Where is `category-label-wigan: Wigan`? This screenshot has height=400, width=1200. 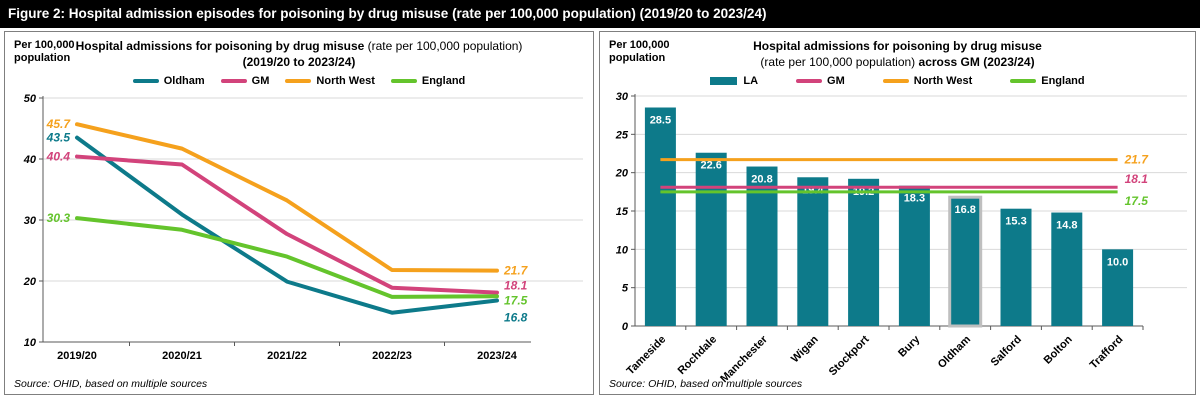 category-label-wigan: Wigan is located at coordinates (804, 349).